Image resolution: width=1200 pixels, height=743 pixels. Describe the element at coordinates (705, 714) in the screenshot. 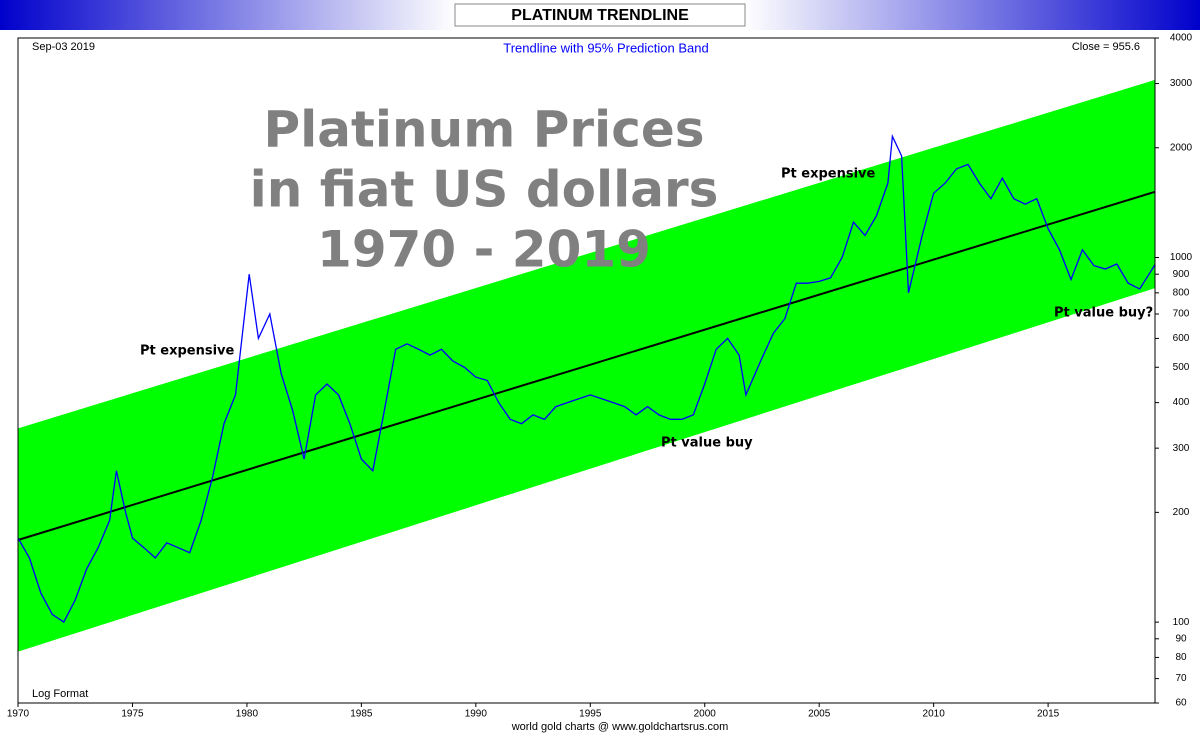

I see `x-tick-label: 2000` at that location.